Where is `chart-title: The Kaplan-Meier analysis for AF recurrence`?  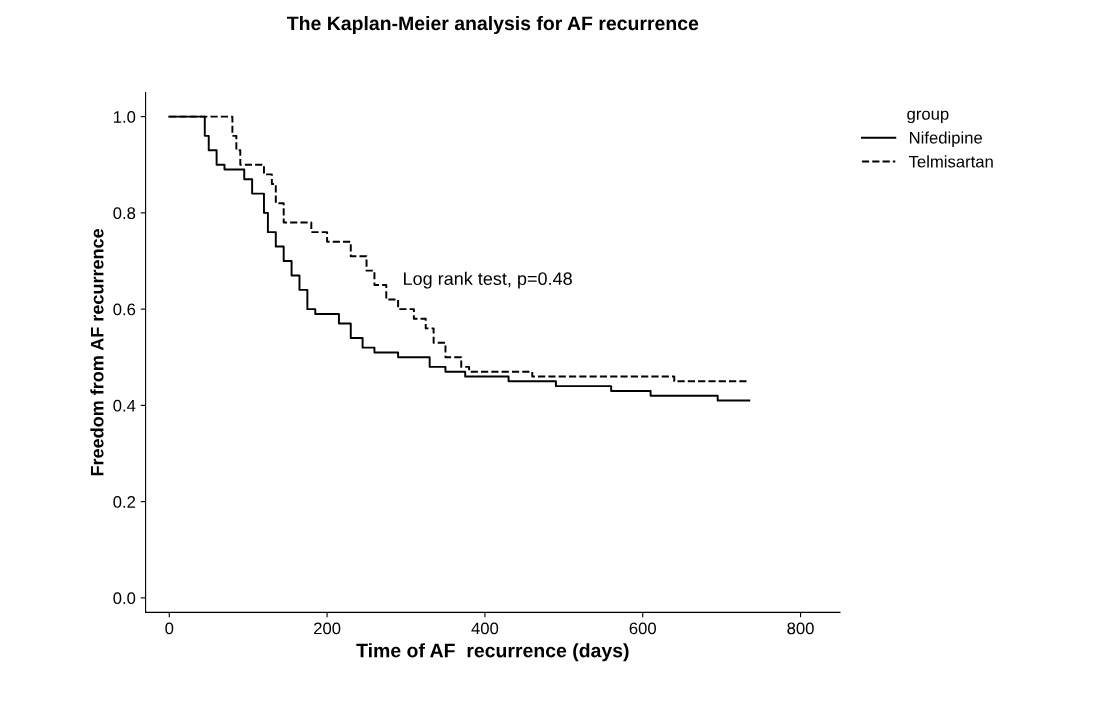 chart-title: The Kaplan-Meier analysis for AF recurrence is located at coordinates (493, 25).